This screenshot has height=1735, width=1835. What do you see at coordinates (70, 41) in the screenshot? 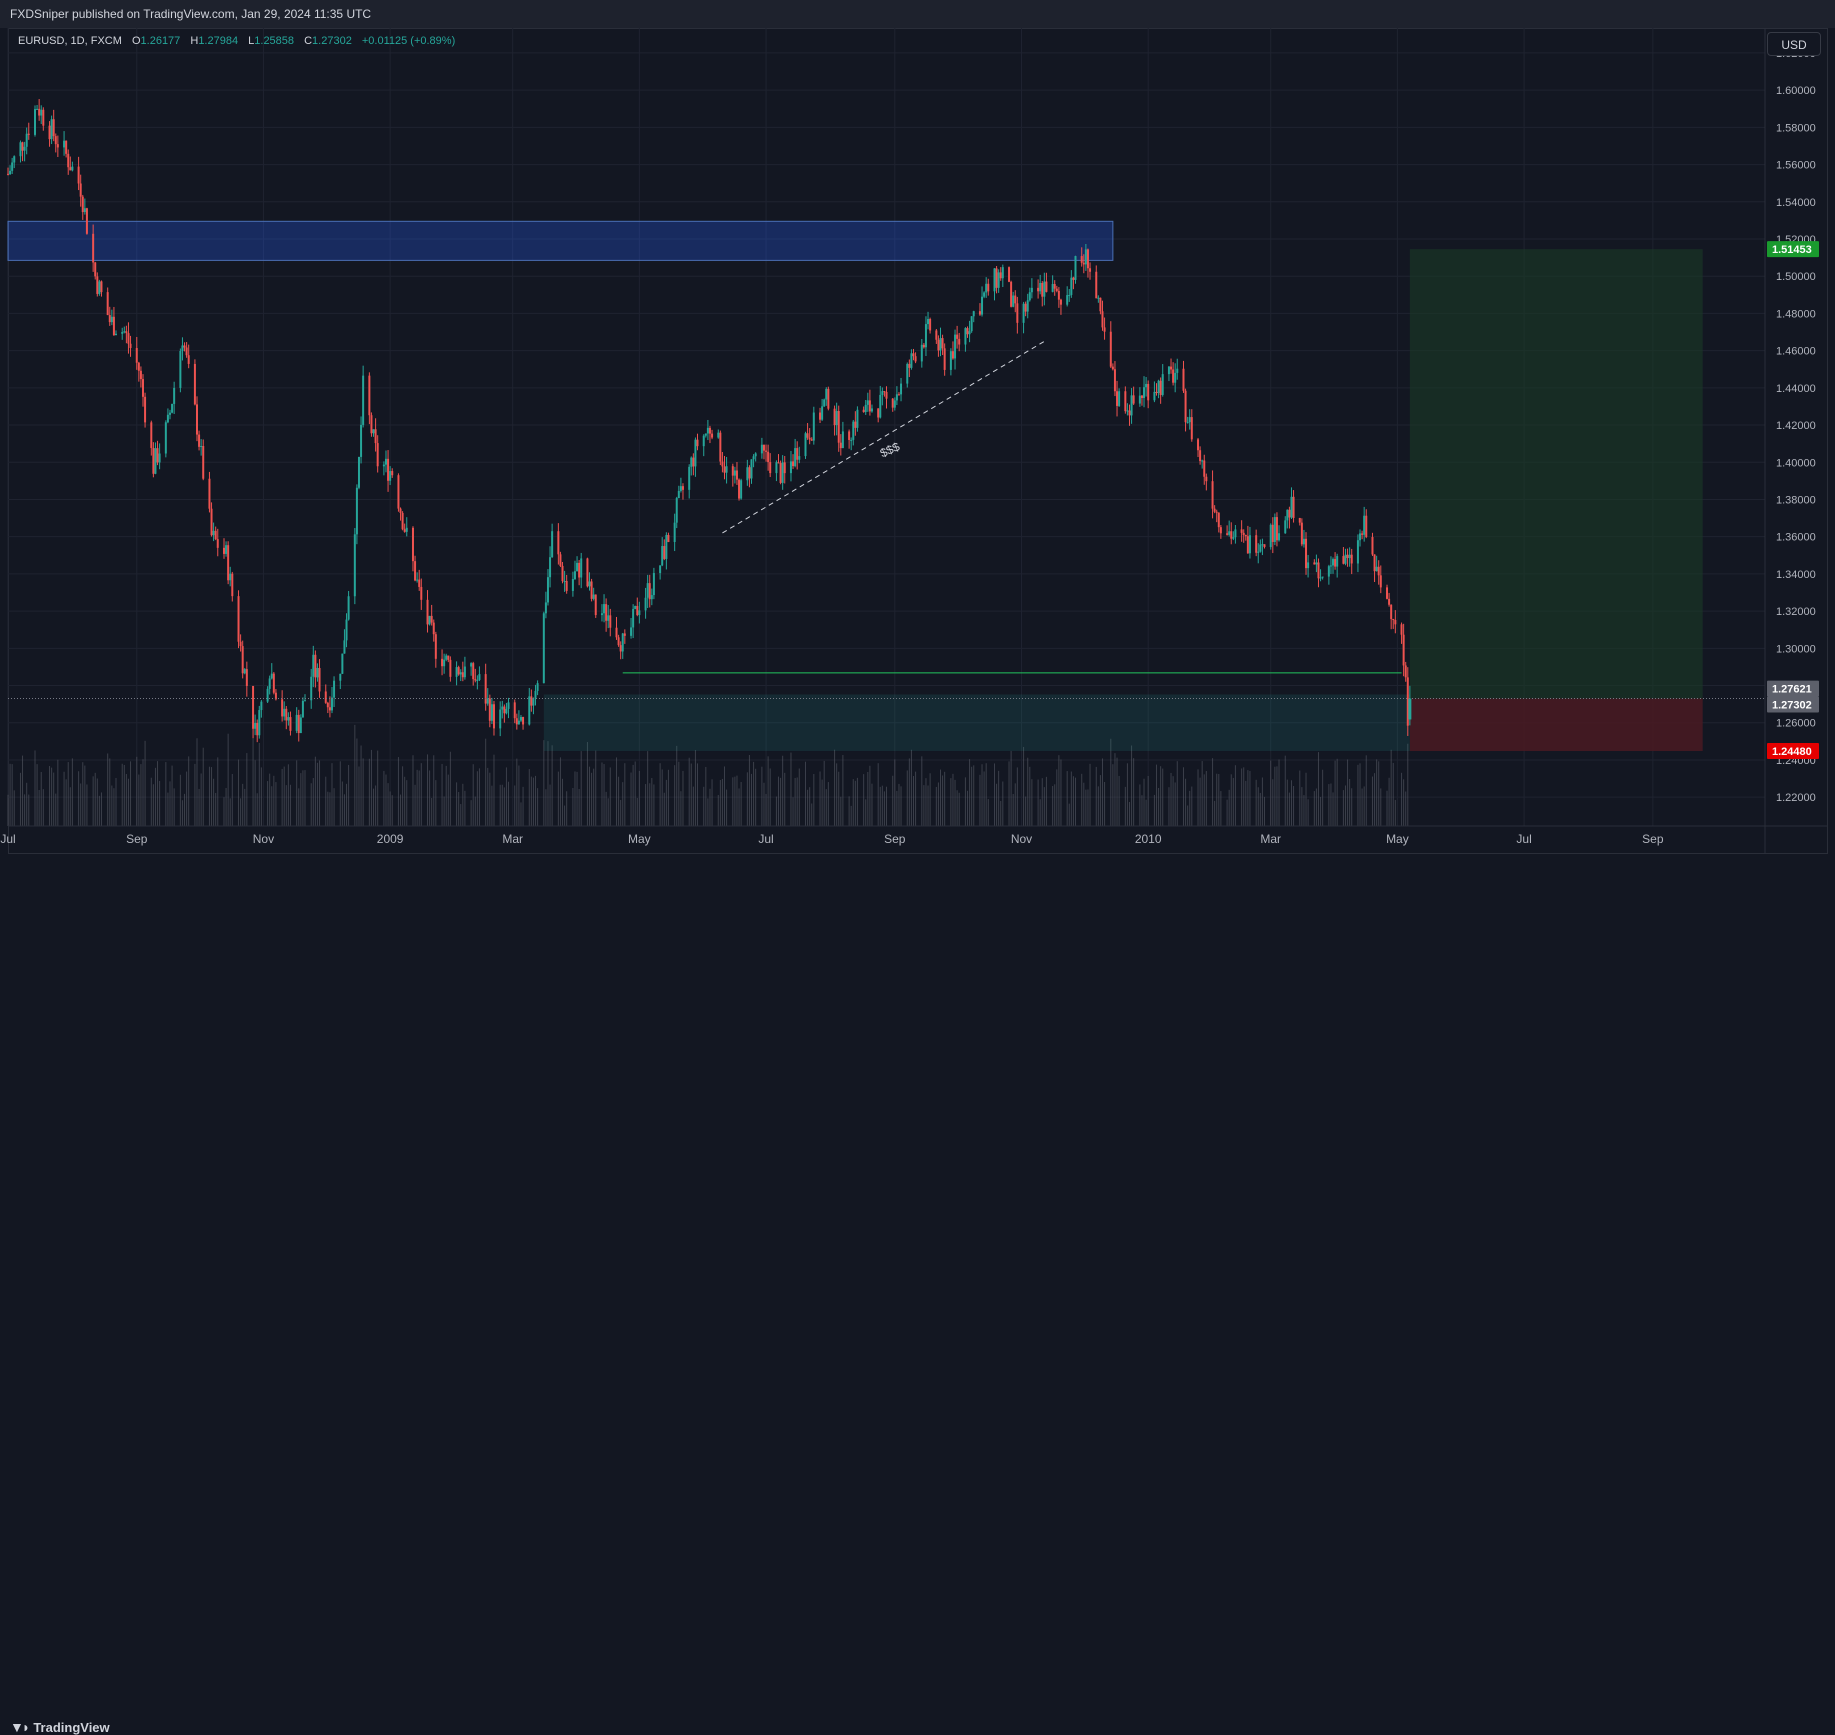
I see `legend-symbol: EURUSD, 1D, FXCM` at bounding box center [70, 41].